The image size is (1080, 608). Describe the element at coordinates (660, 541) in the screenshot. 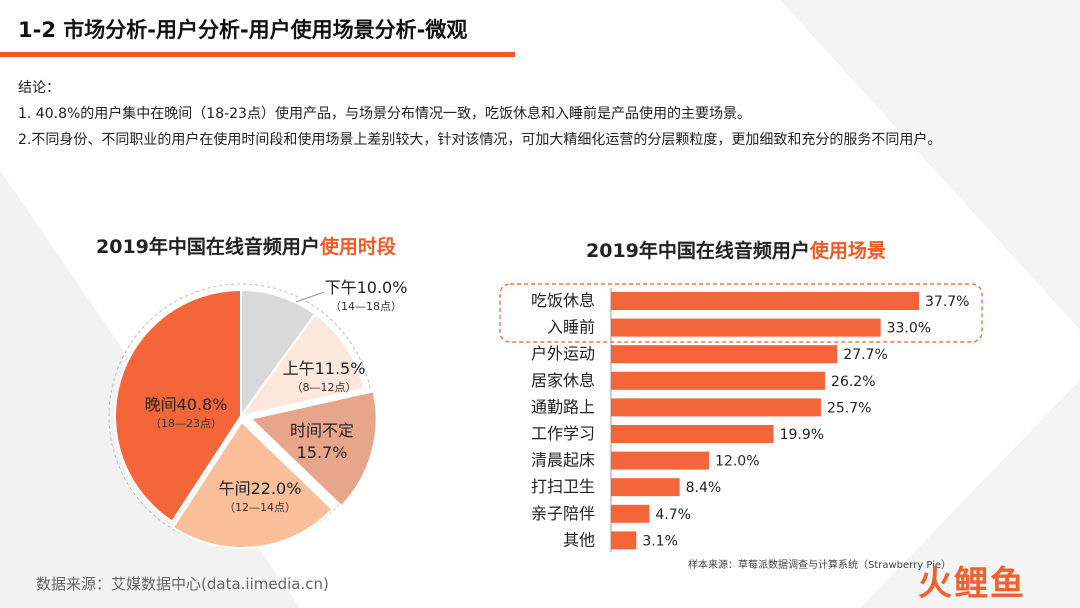

I see `bar-value-label: 3.1%` at that location.